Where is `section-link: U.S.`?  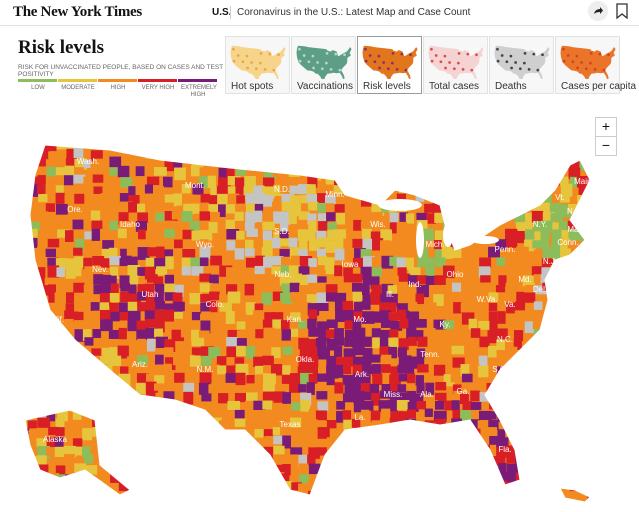
section-link: U.S. is located at coordinates (222, 12).